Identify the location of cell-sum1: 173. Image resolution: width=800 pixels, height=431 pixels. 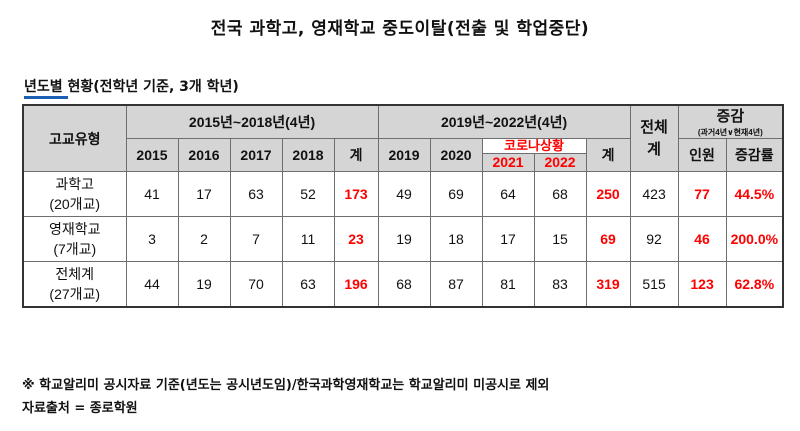
(356, 194).